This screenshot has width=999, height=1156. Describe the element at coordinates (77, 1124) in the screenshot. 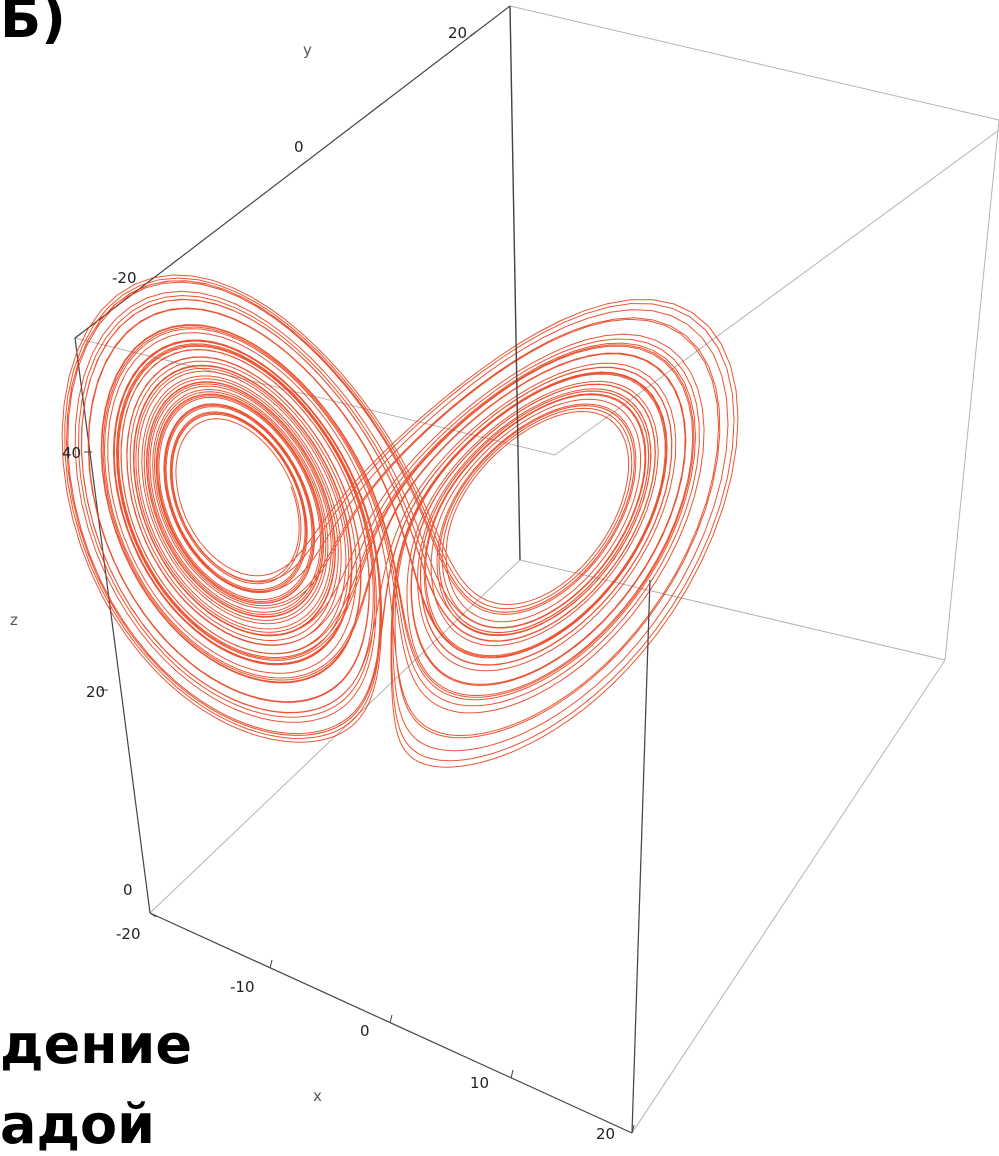

I see `caption-line-2: адой` at that location.